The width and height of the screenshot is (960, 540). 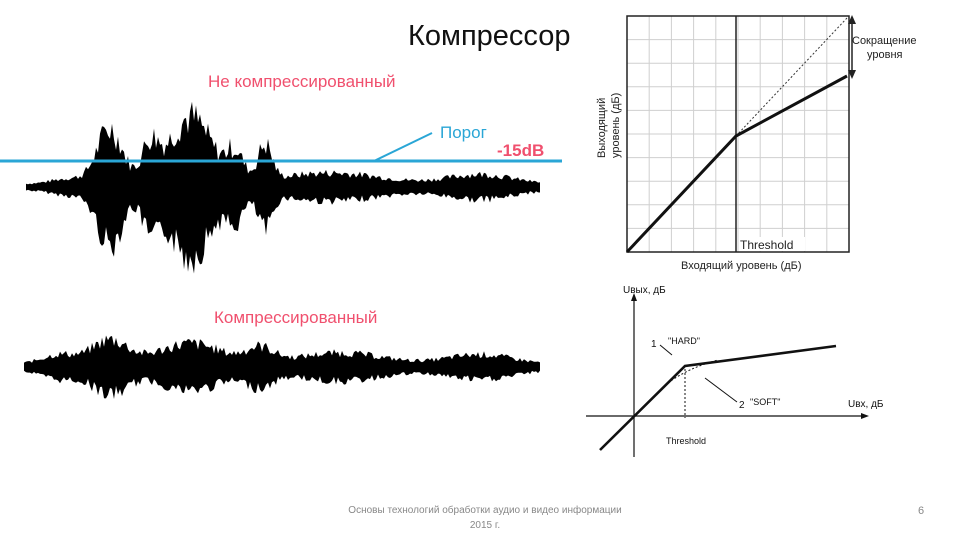 What do you see at coordinates (295, 317) in the screenshot?
I see `compressed-label: Компрессированный` at bounding box center [295, 317].